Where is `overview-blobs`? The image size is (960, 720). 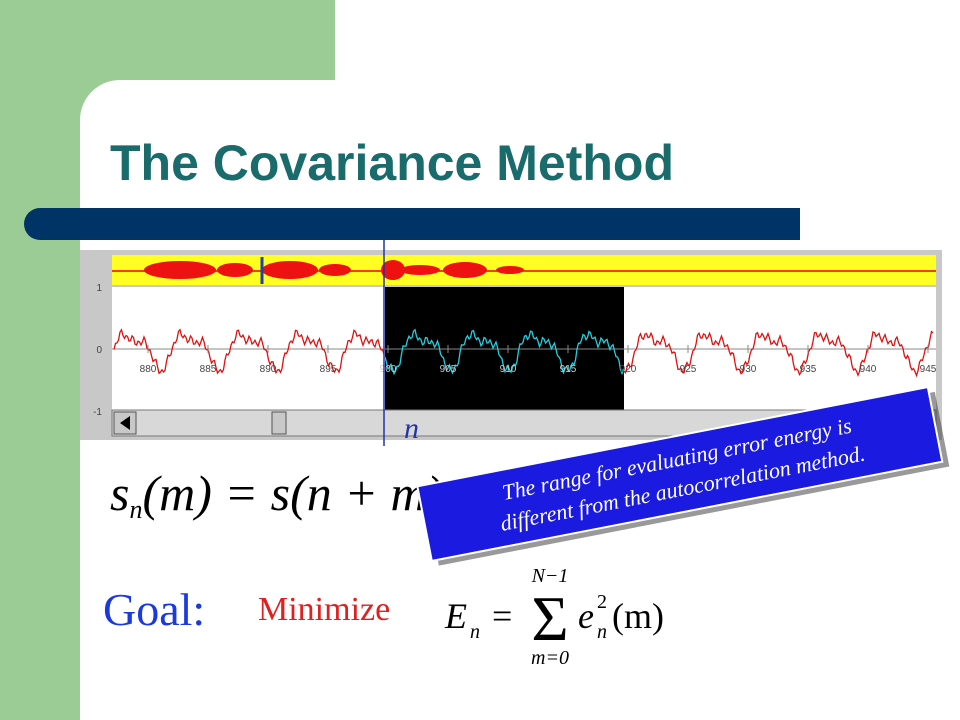
overview-blobs is located at coordinates (334, 270).